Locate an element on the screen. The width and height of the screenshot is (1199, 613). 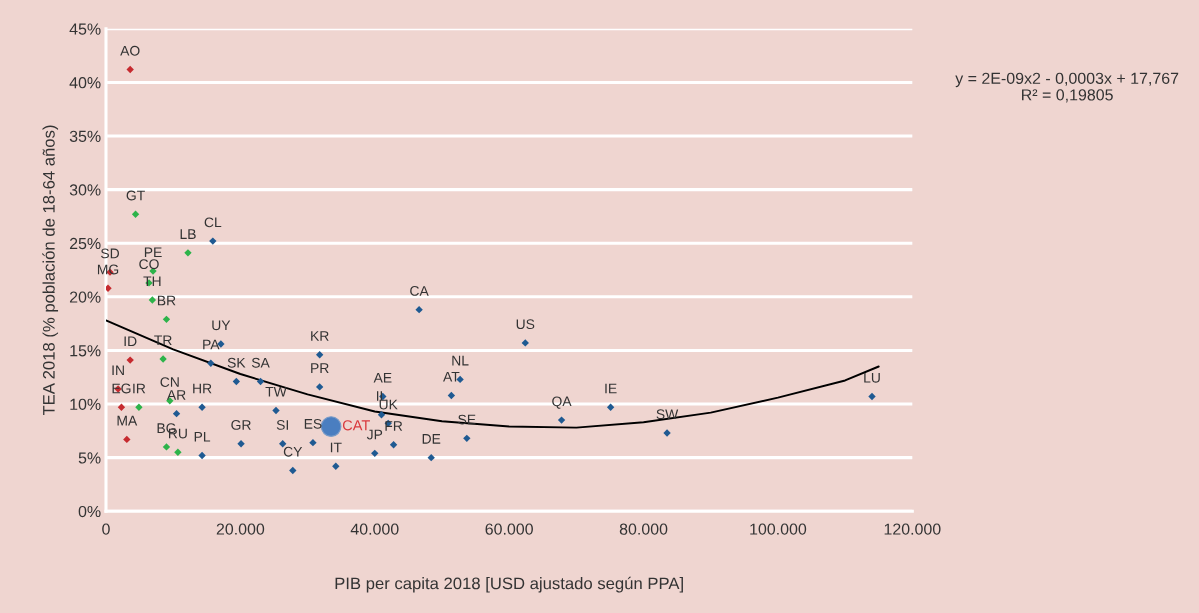
annotation: IT is located at coordinates (336, 447).